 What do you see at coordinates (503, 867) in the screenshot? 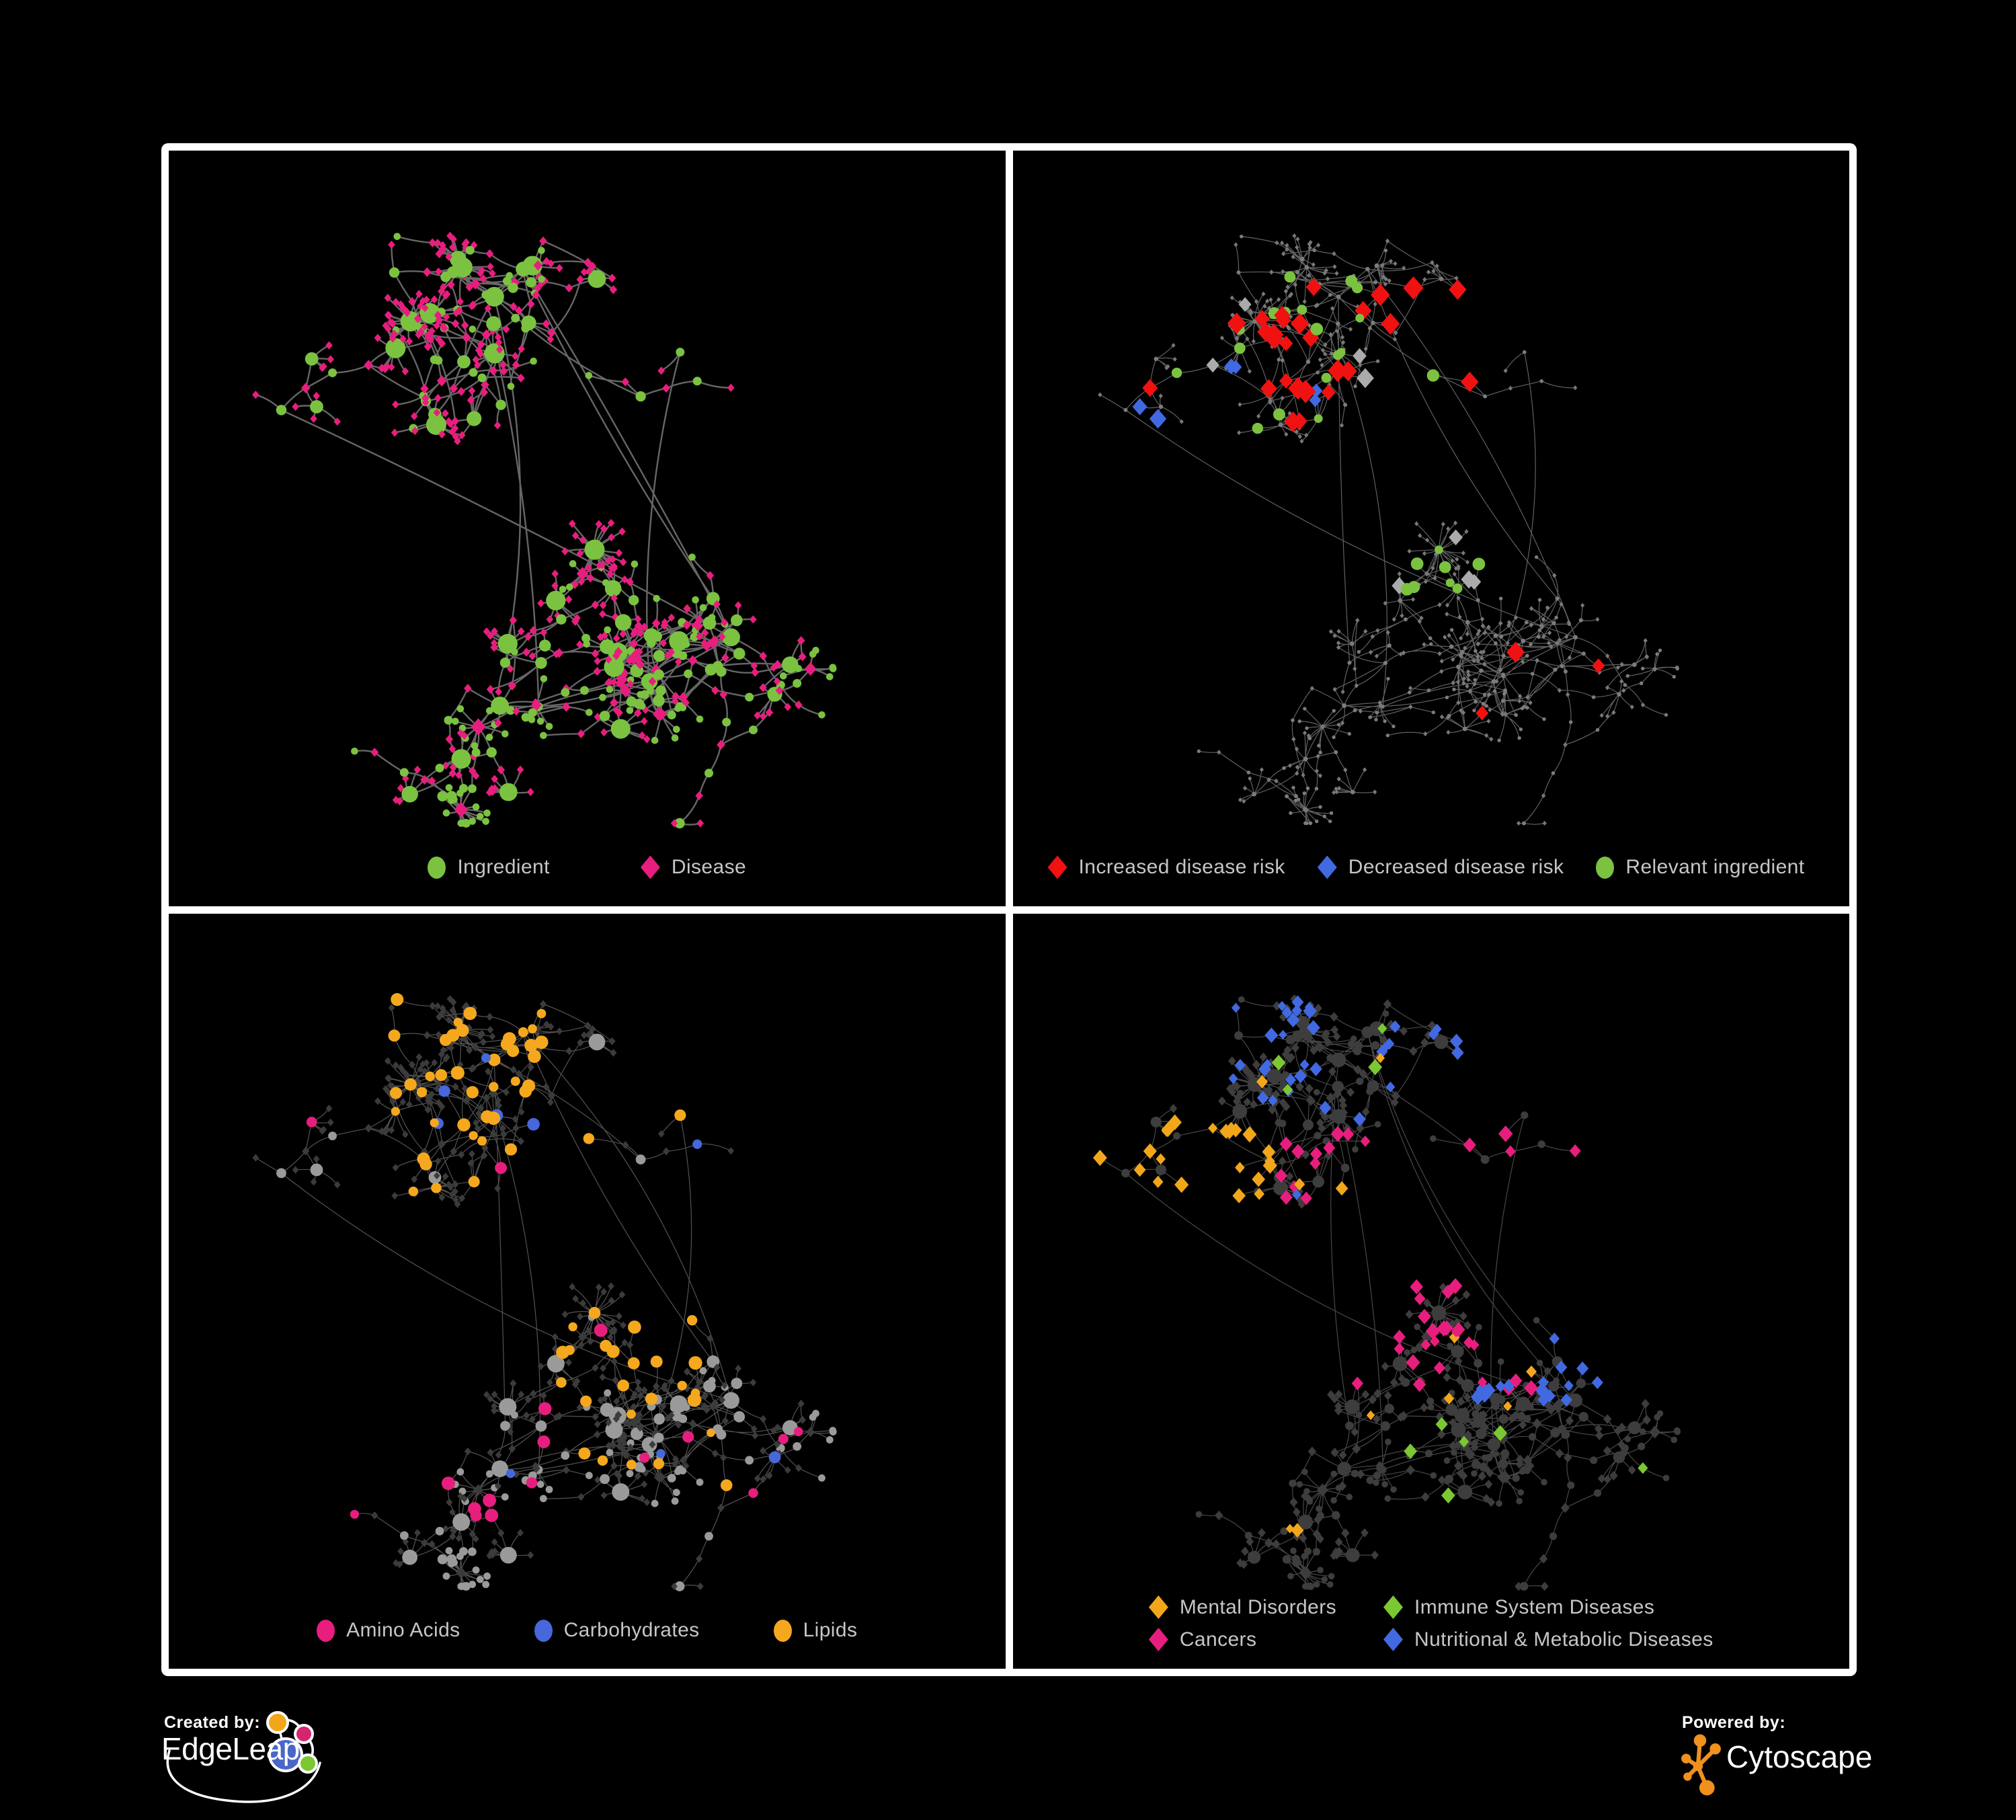
I see `legend-label: Ingredient` at bounding box center [503, 867].